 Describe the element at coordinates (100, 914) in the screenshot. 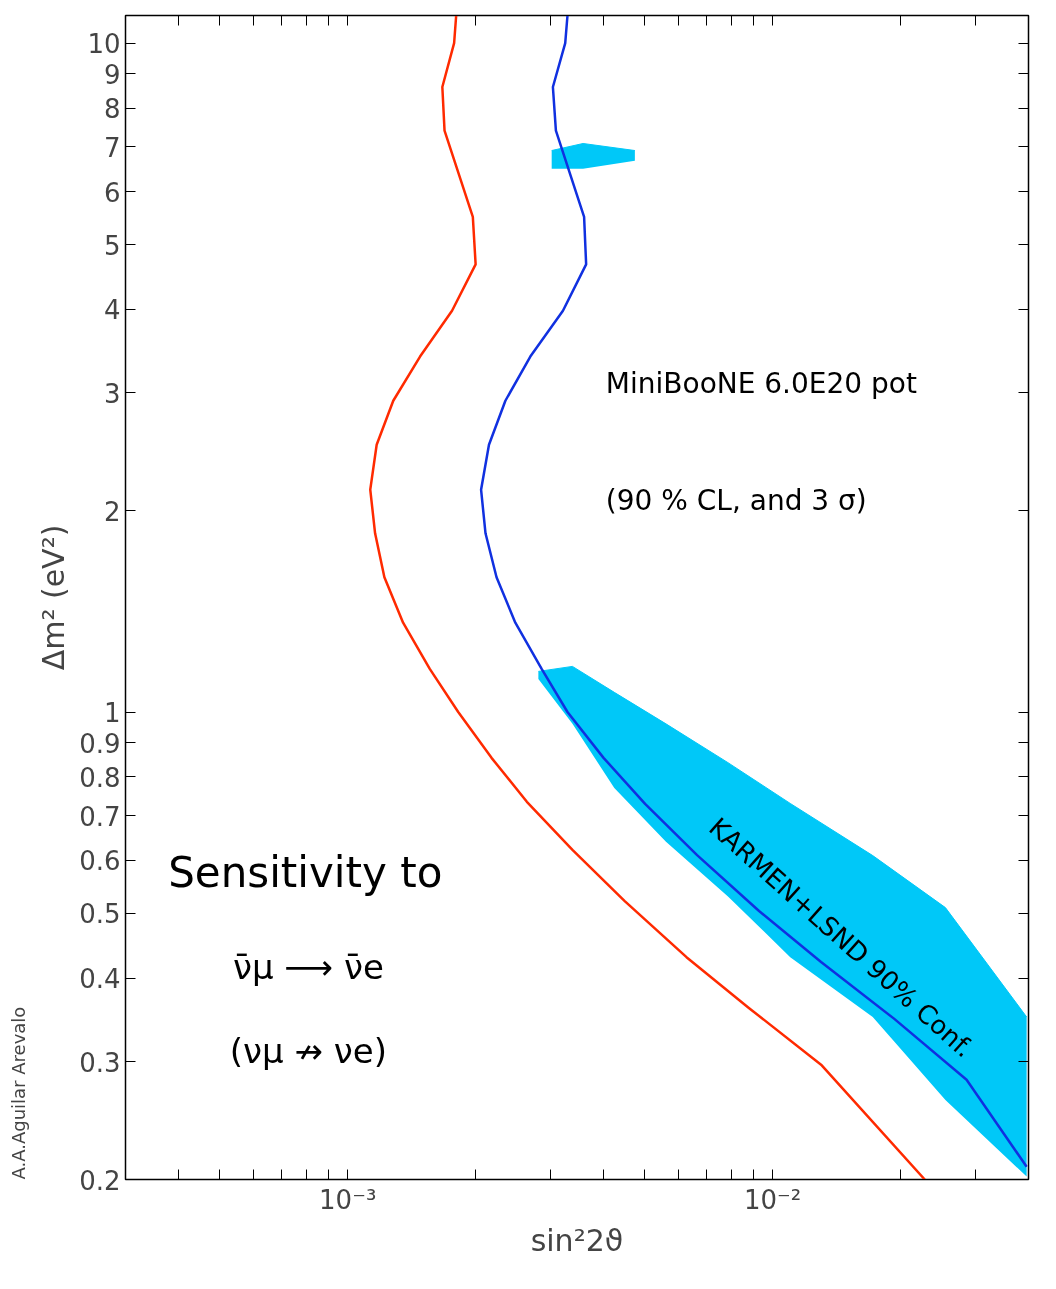

I see `y-tick-label: 0.5` at that location.